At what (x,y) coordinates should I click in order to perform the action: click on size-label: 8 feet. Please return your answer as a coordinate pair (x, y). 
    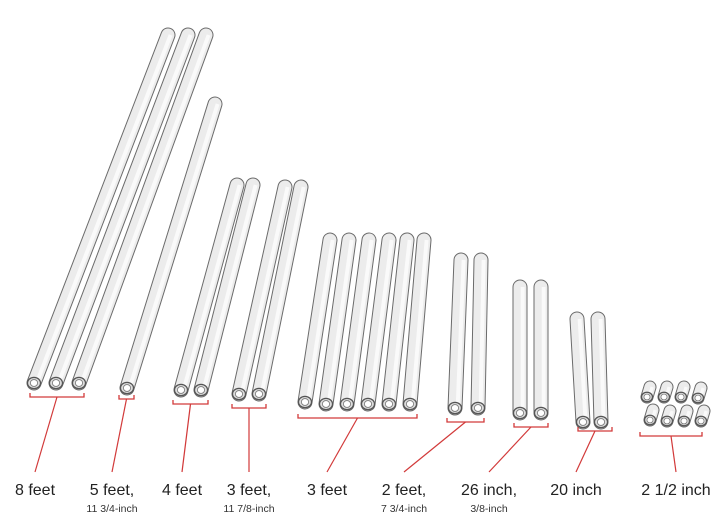
    Looking at the image, I should click on (35, 490).